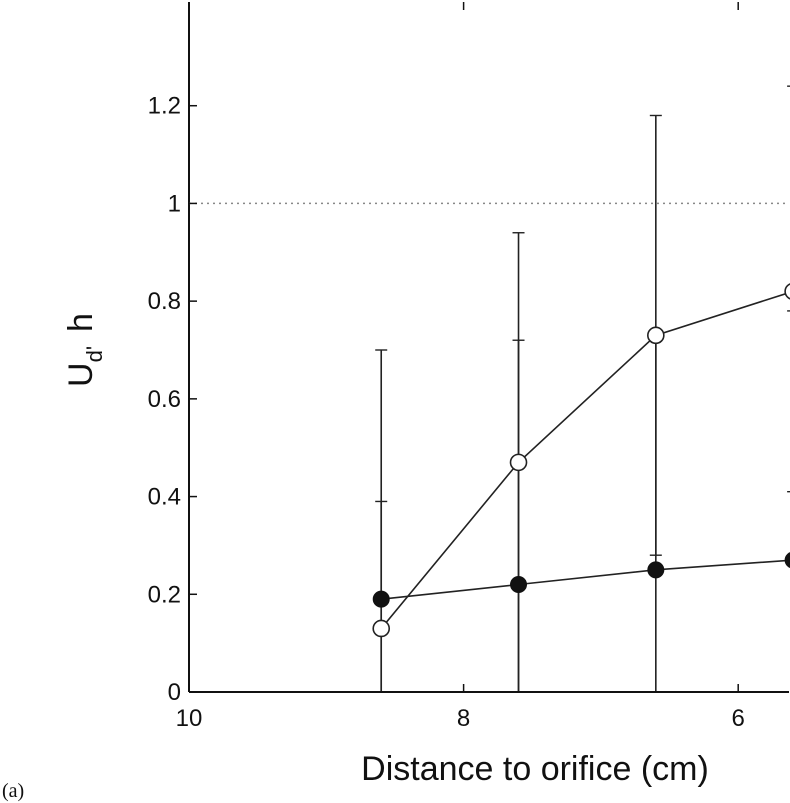 The width and height of the screenshot is (790, 803). Describe the element at coordinates (164, 399) in the screenshot. I see `y-tick-label: 0.6` at that location.